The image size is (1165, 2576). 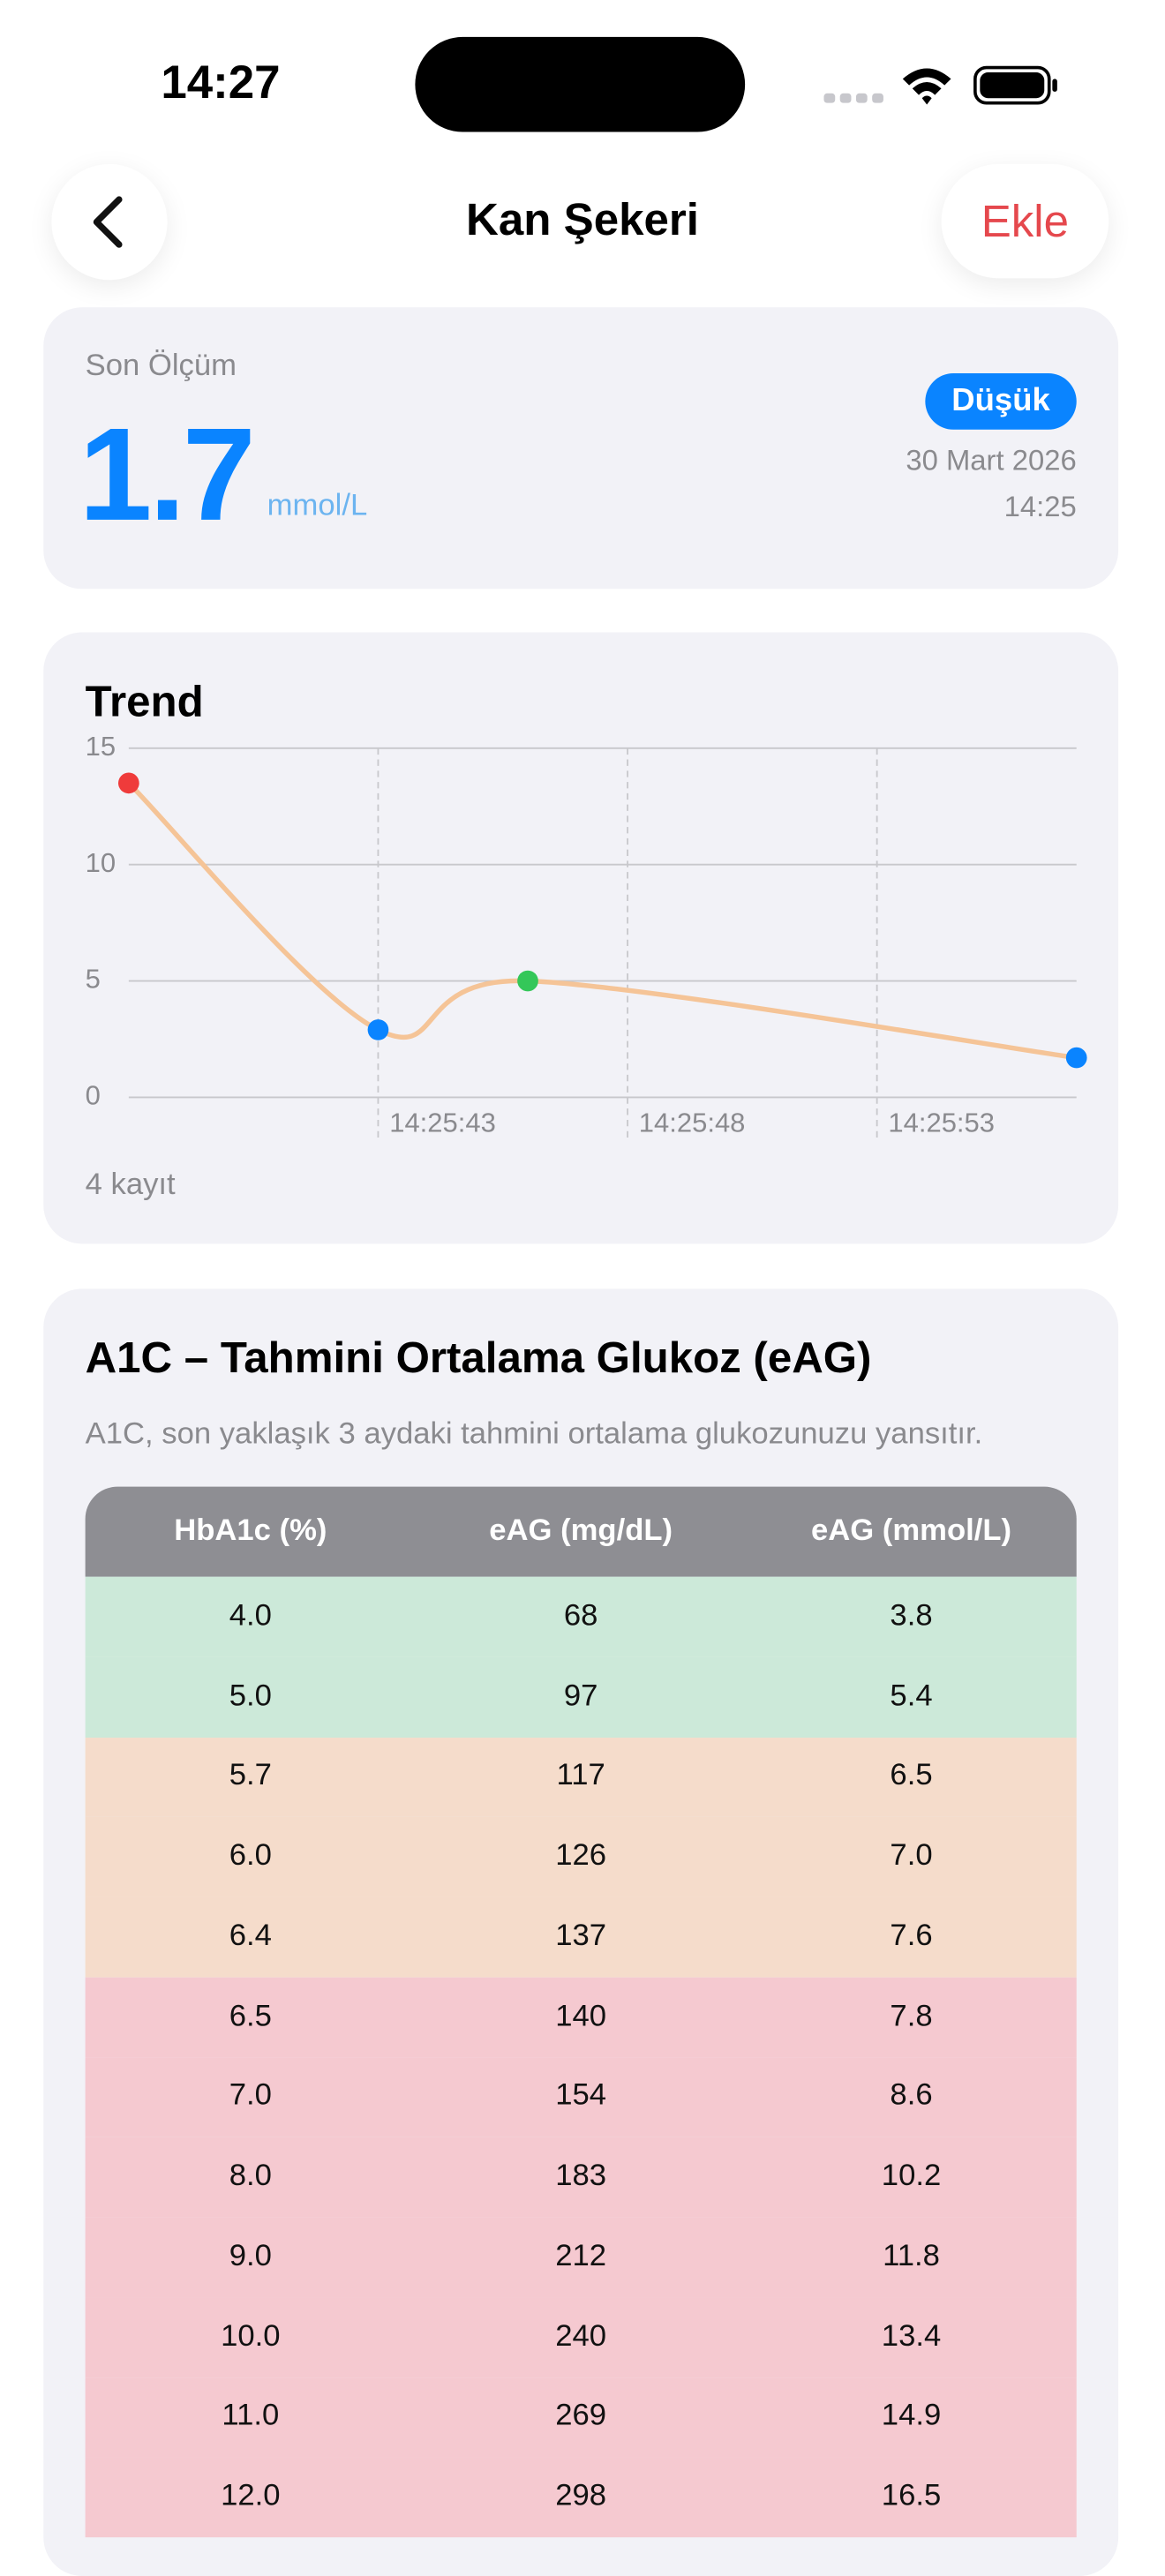 What do you see at coordinates (251, 1530) in the screenshot?
I see `column-header: HbA1c (%)` at bounding box center [251, 1530].